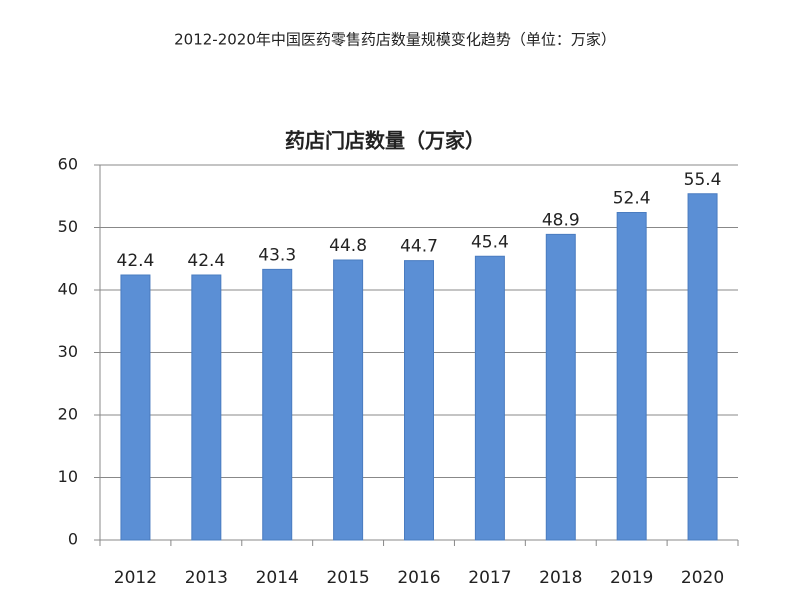 Image resolution: width=791 pixels, height=616 pixels. What do you see at coordinates (135, 578) in the screenshot?
I see `x-tick-label: 2012` at bounding box center [135, 578].